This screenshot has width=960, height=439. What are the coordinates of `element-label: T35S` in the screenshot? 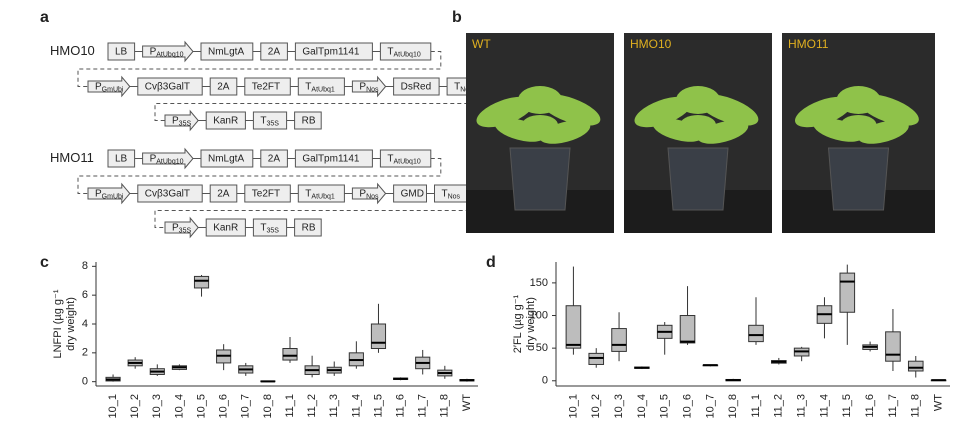 It's located at (269, 121).